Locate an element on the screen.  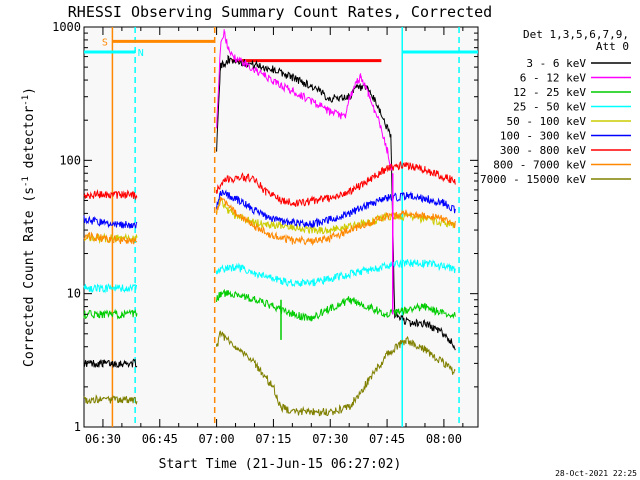
legend-header-line-2: Att 0 is located at coordinates (612, 46).